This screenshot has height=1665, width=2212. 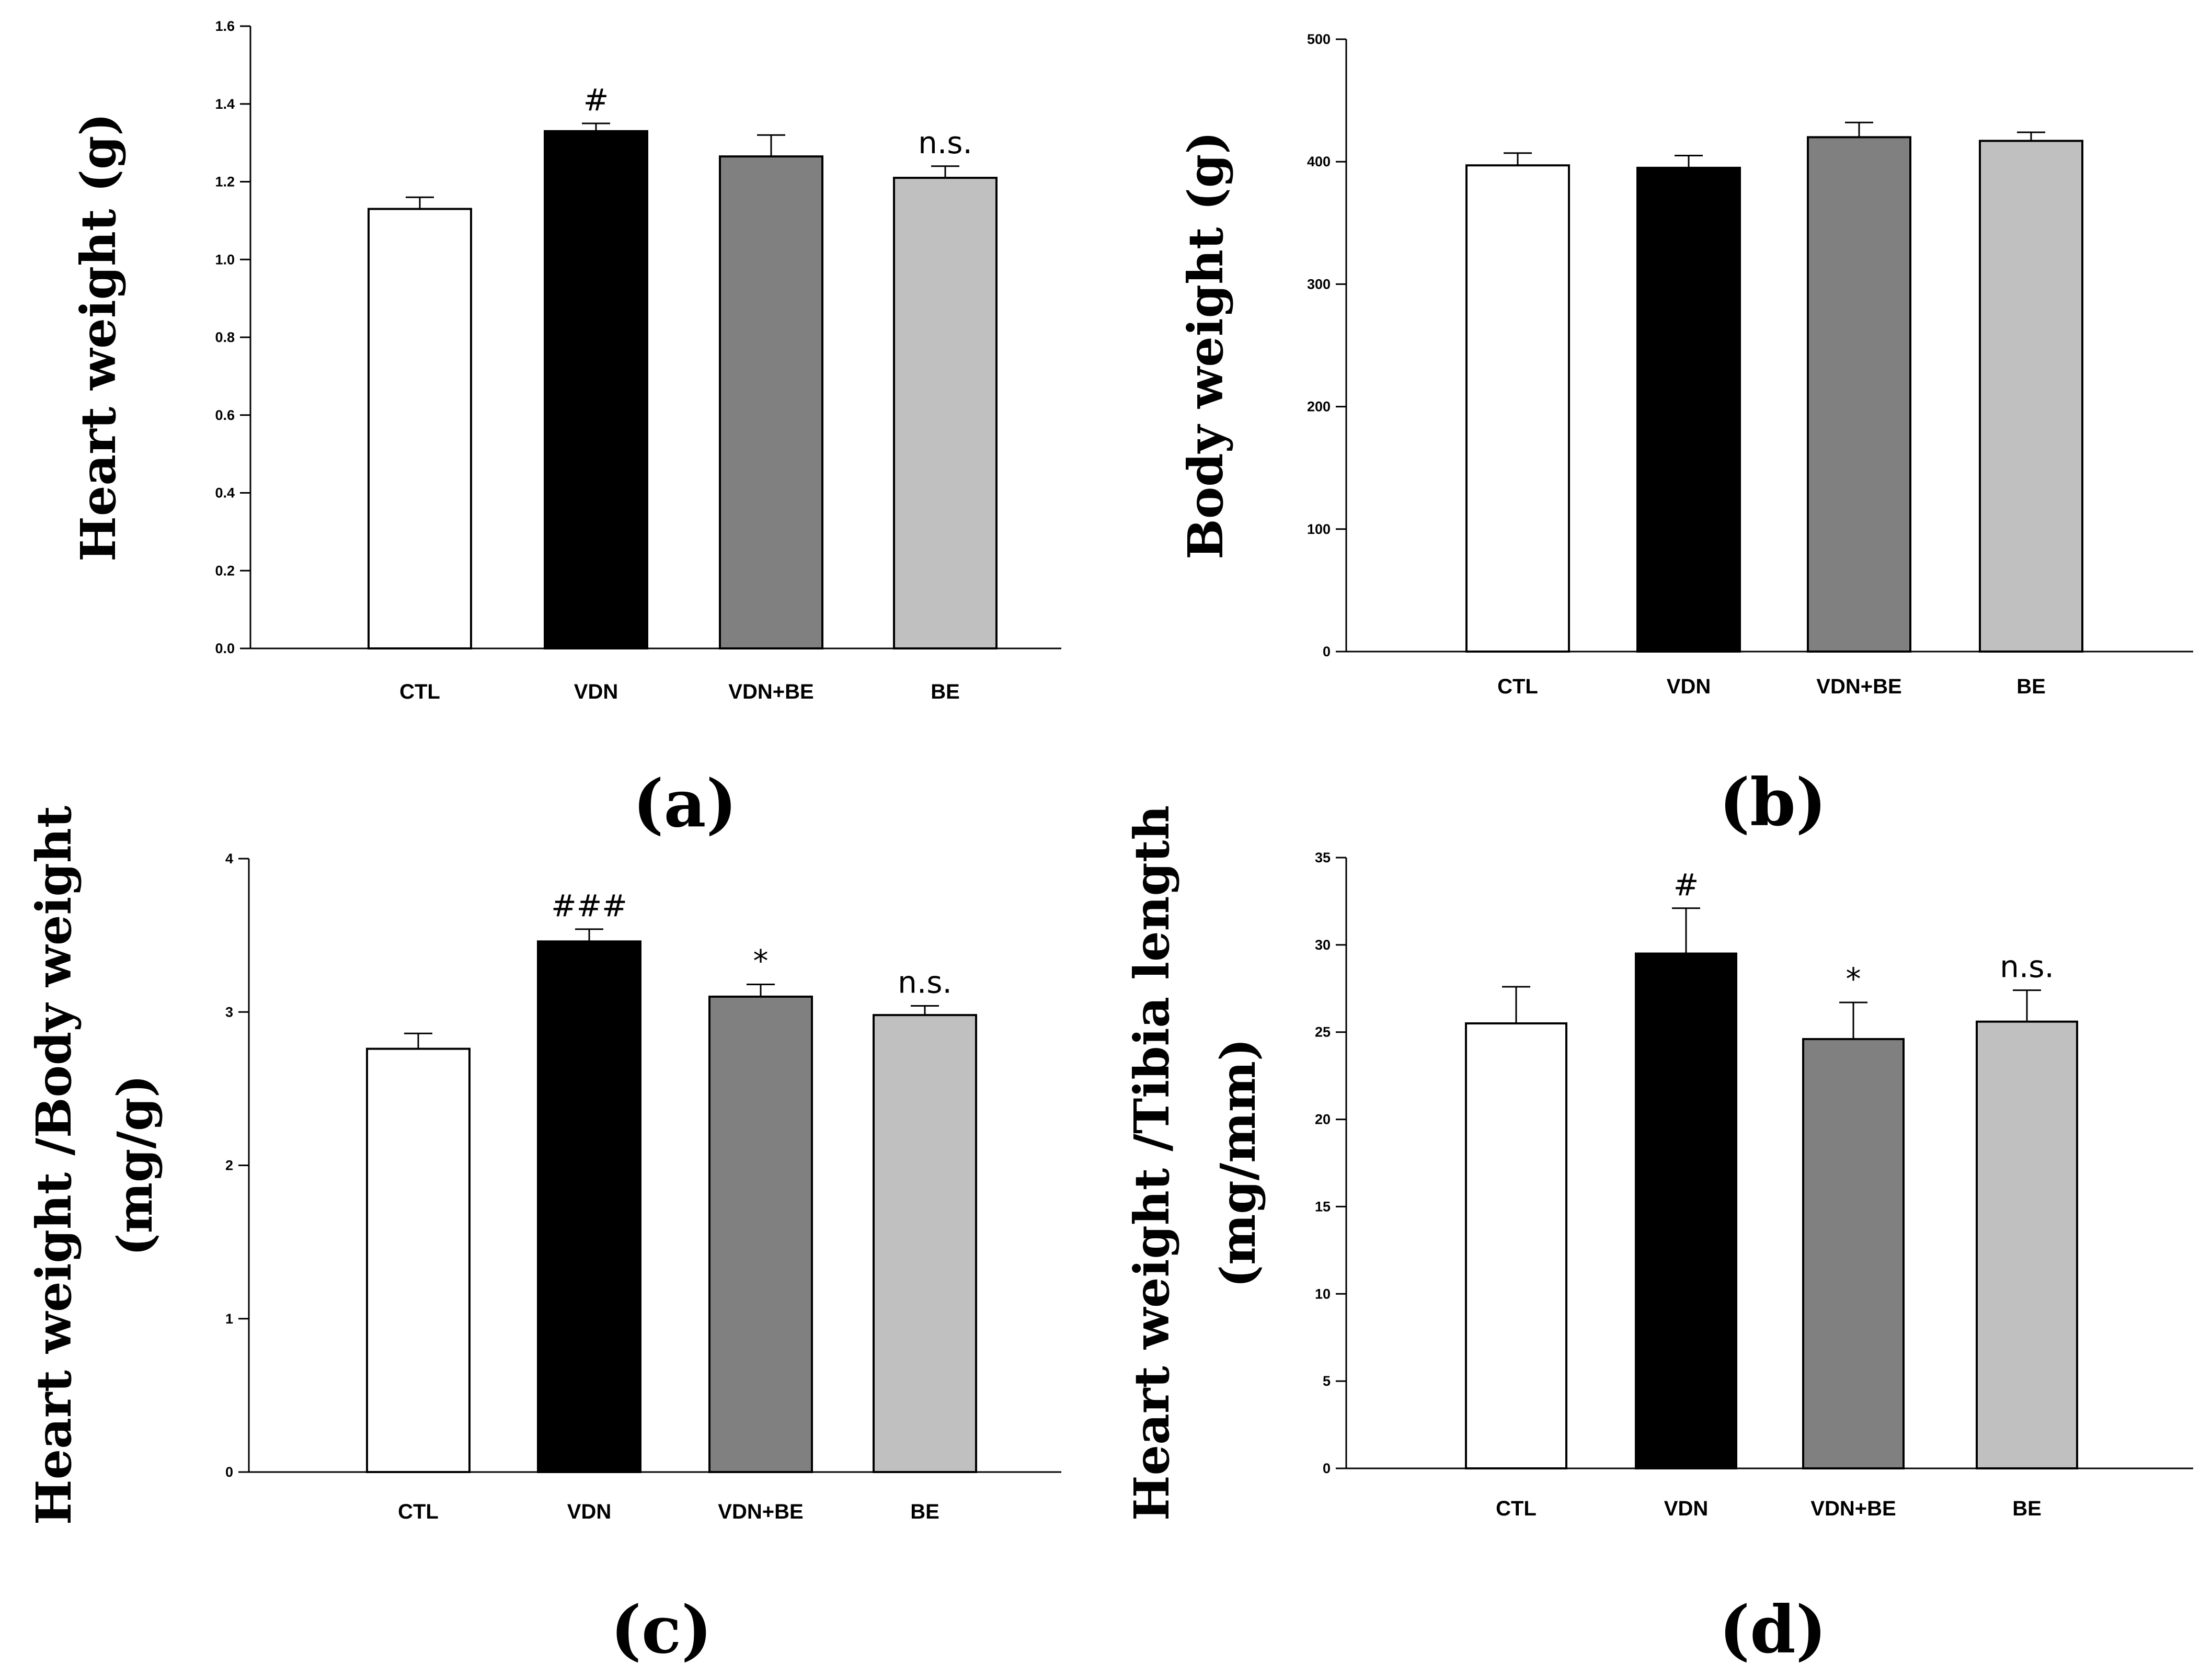 What do you see at coordinates (1323, 1206) in the screenshot?
I see `y-tick-label: 15` at bounding box center [1323, 1206].